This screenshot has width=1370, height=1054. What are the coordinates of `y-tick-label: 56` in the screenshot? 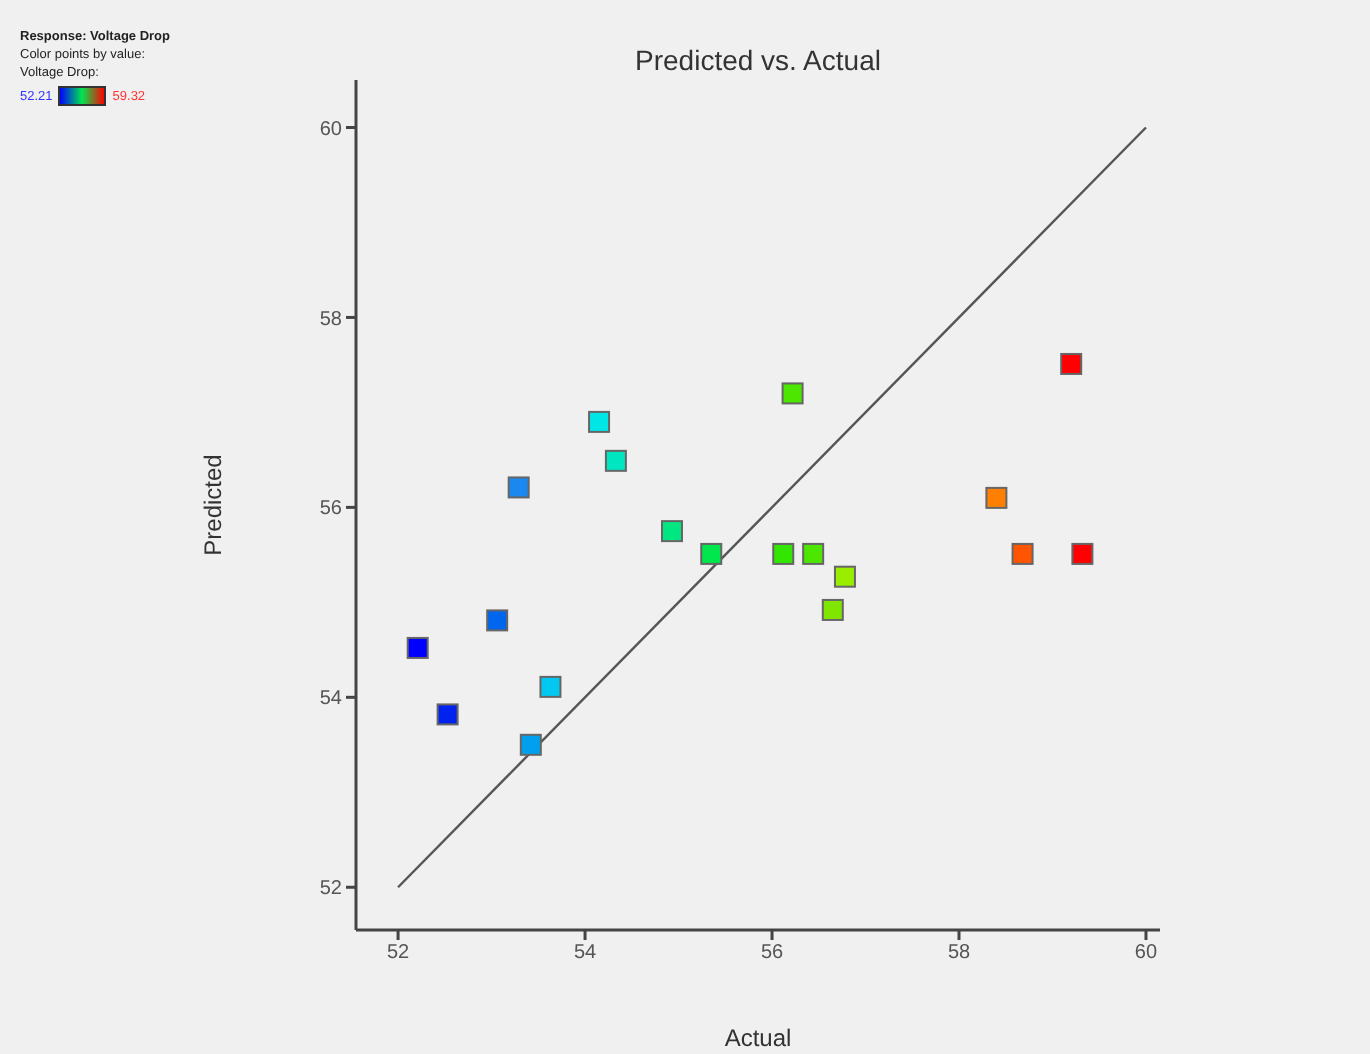 It's located at (331, 509).